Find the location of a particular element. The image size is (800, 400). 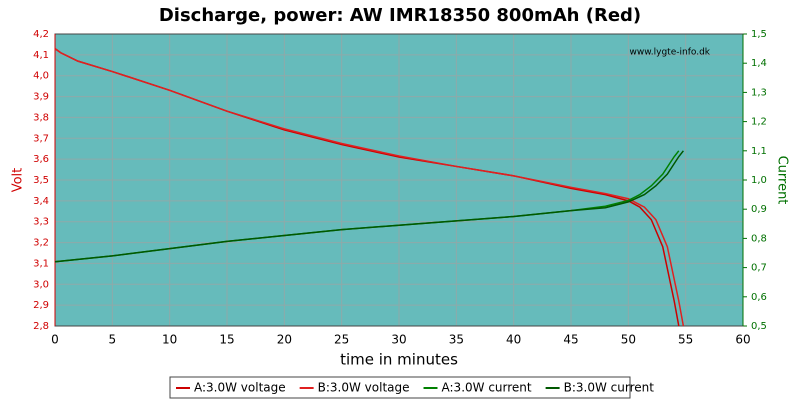

x-tick-label: 35 is located at coordinates (456, 340).